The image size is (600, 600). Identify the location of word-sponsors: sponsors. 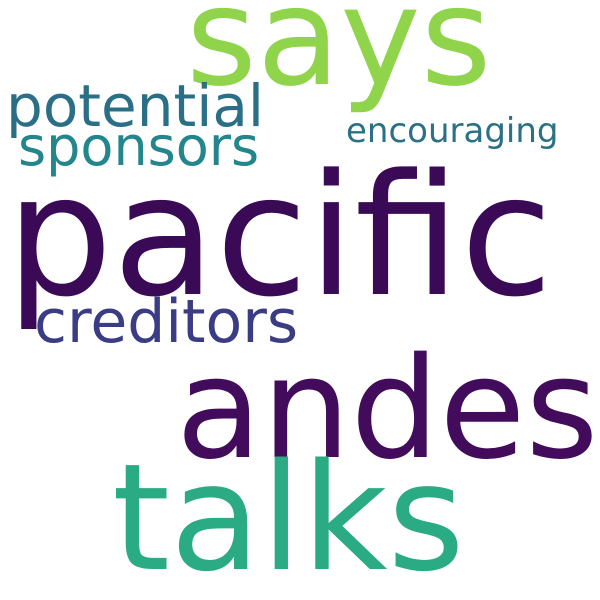
(139, 146).